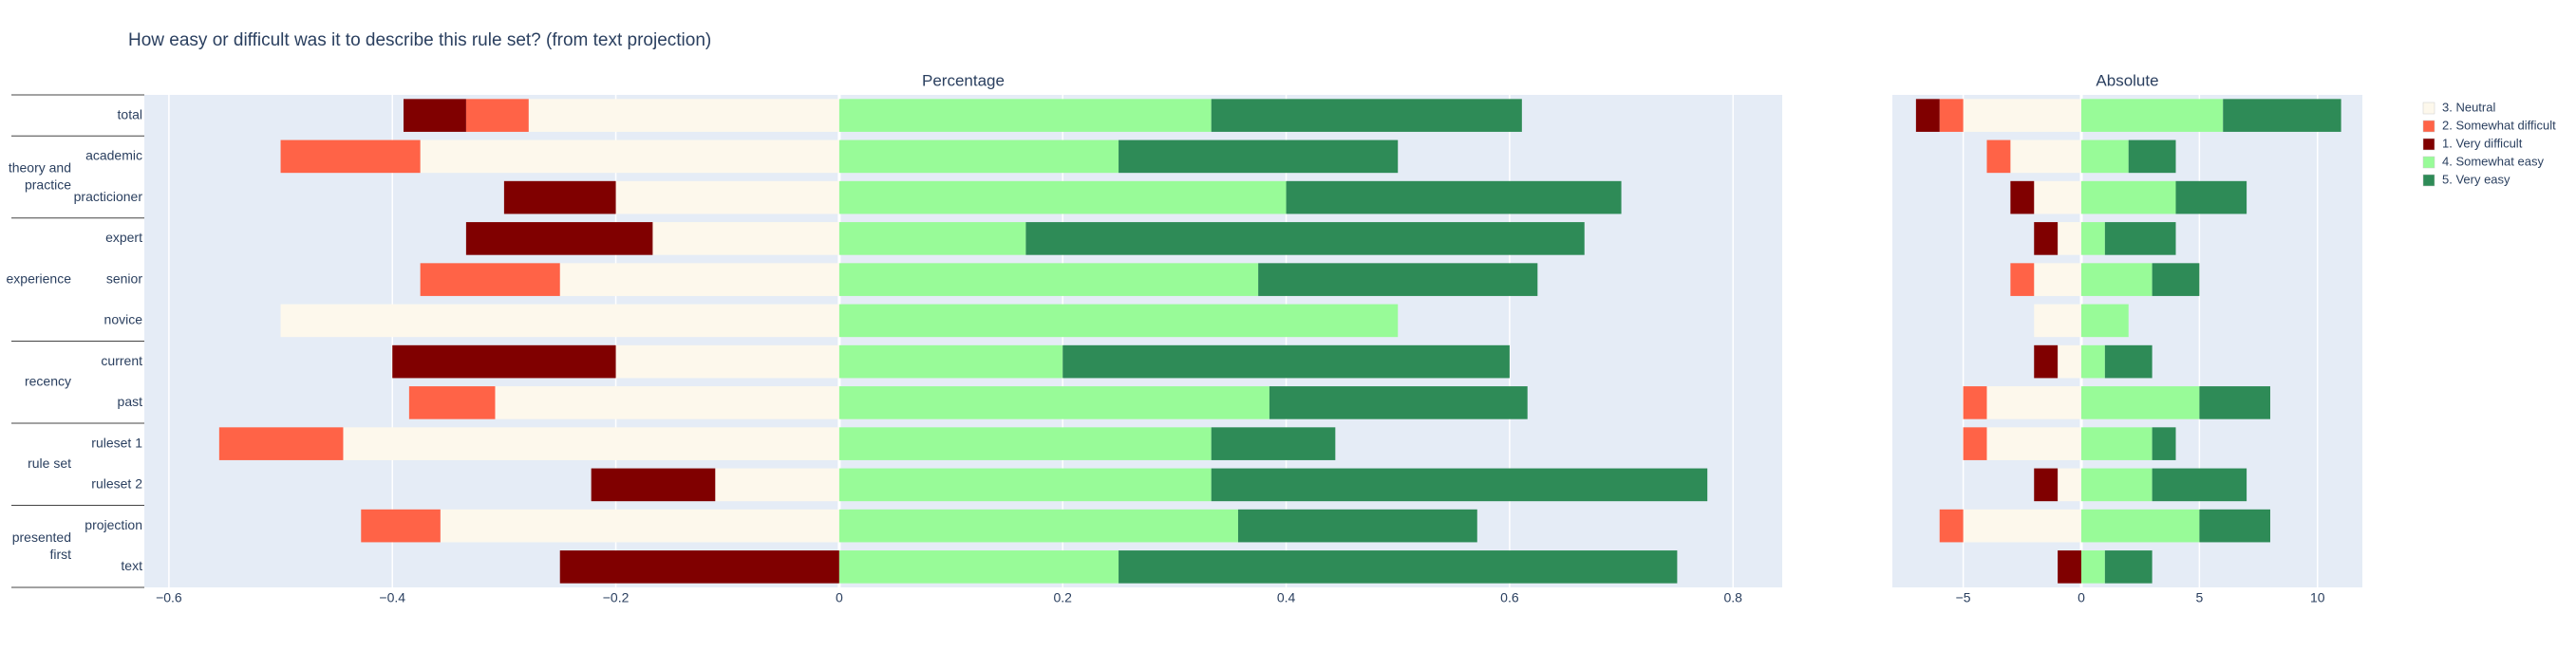  What do you see at coordinates (1732, 597) in the screenshot?
I see `x-tick-label: 0.8` at bounding box center [1732, 597].